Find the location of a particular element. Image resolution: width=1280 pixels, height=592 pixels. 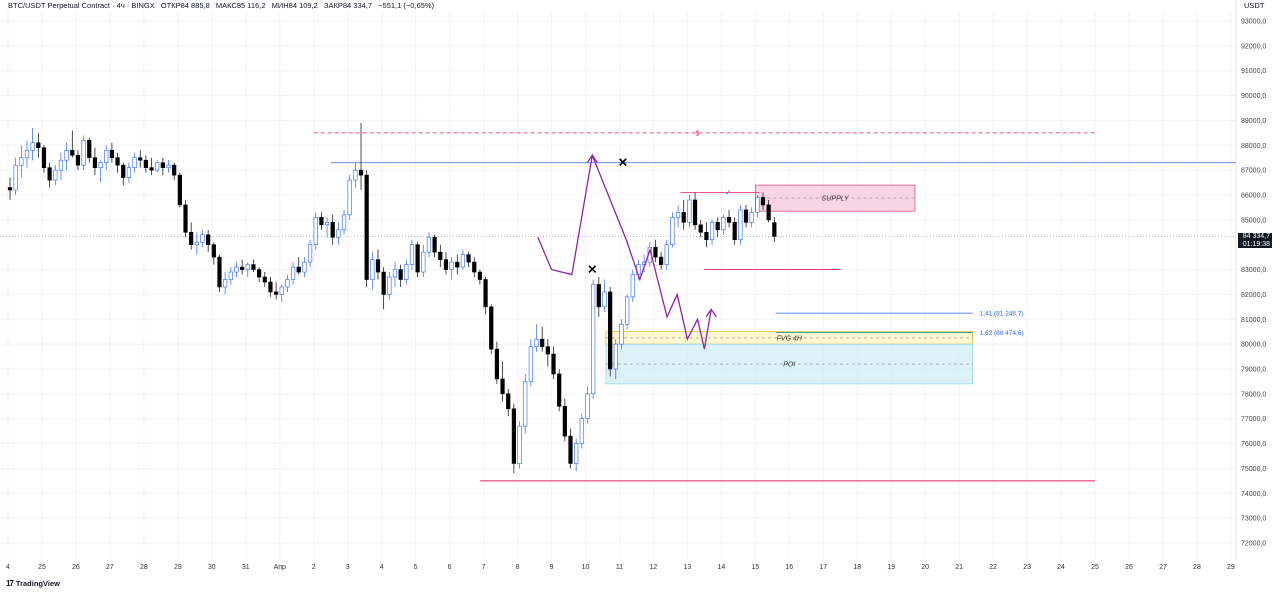

y-tick-label: 83000,0 is located at coordinates (1253, 270).